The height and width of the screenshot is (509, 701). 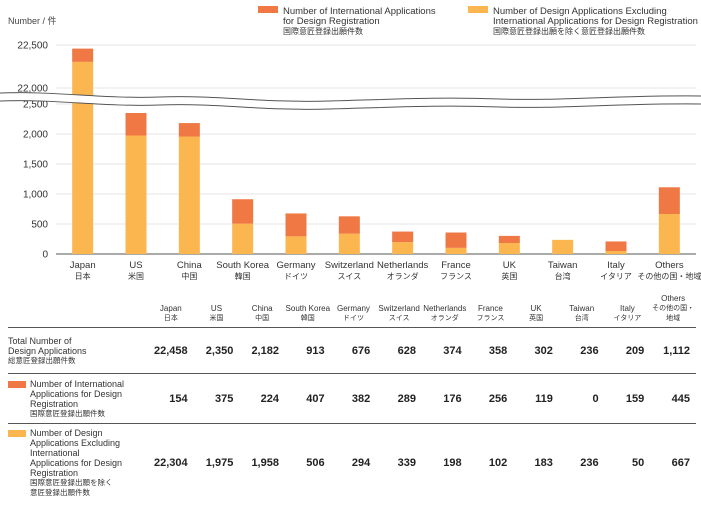 What do you see at coordinates (189, 276) in the screenshot?
I see `x-tick-label-jp: 中国` at bounding box center [189, 276].